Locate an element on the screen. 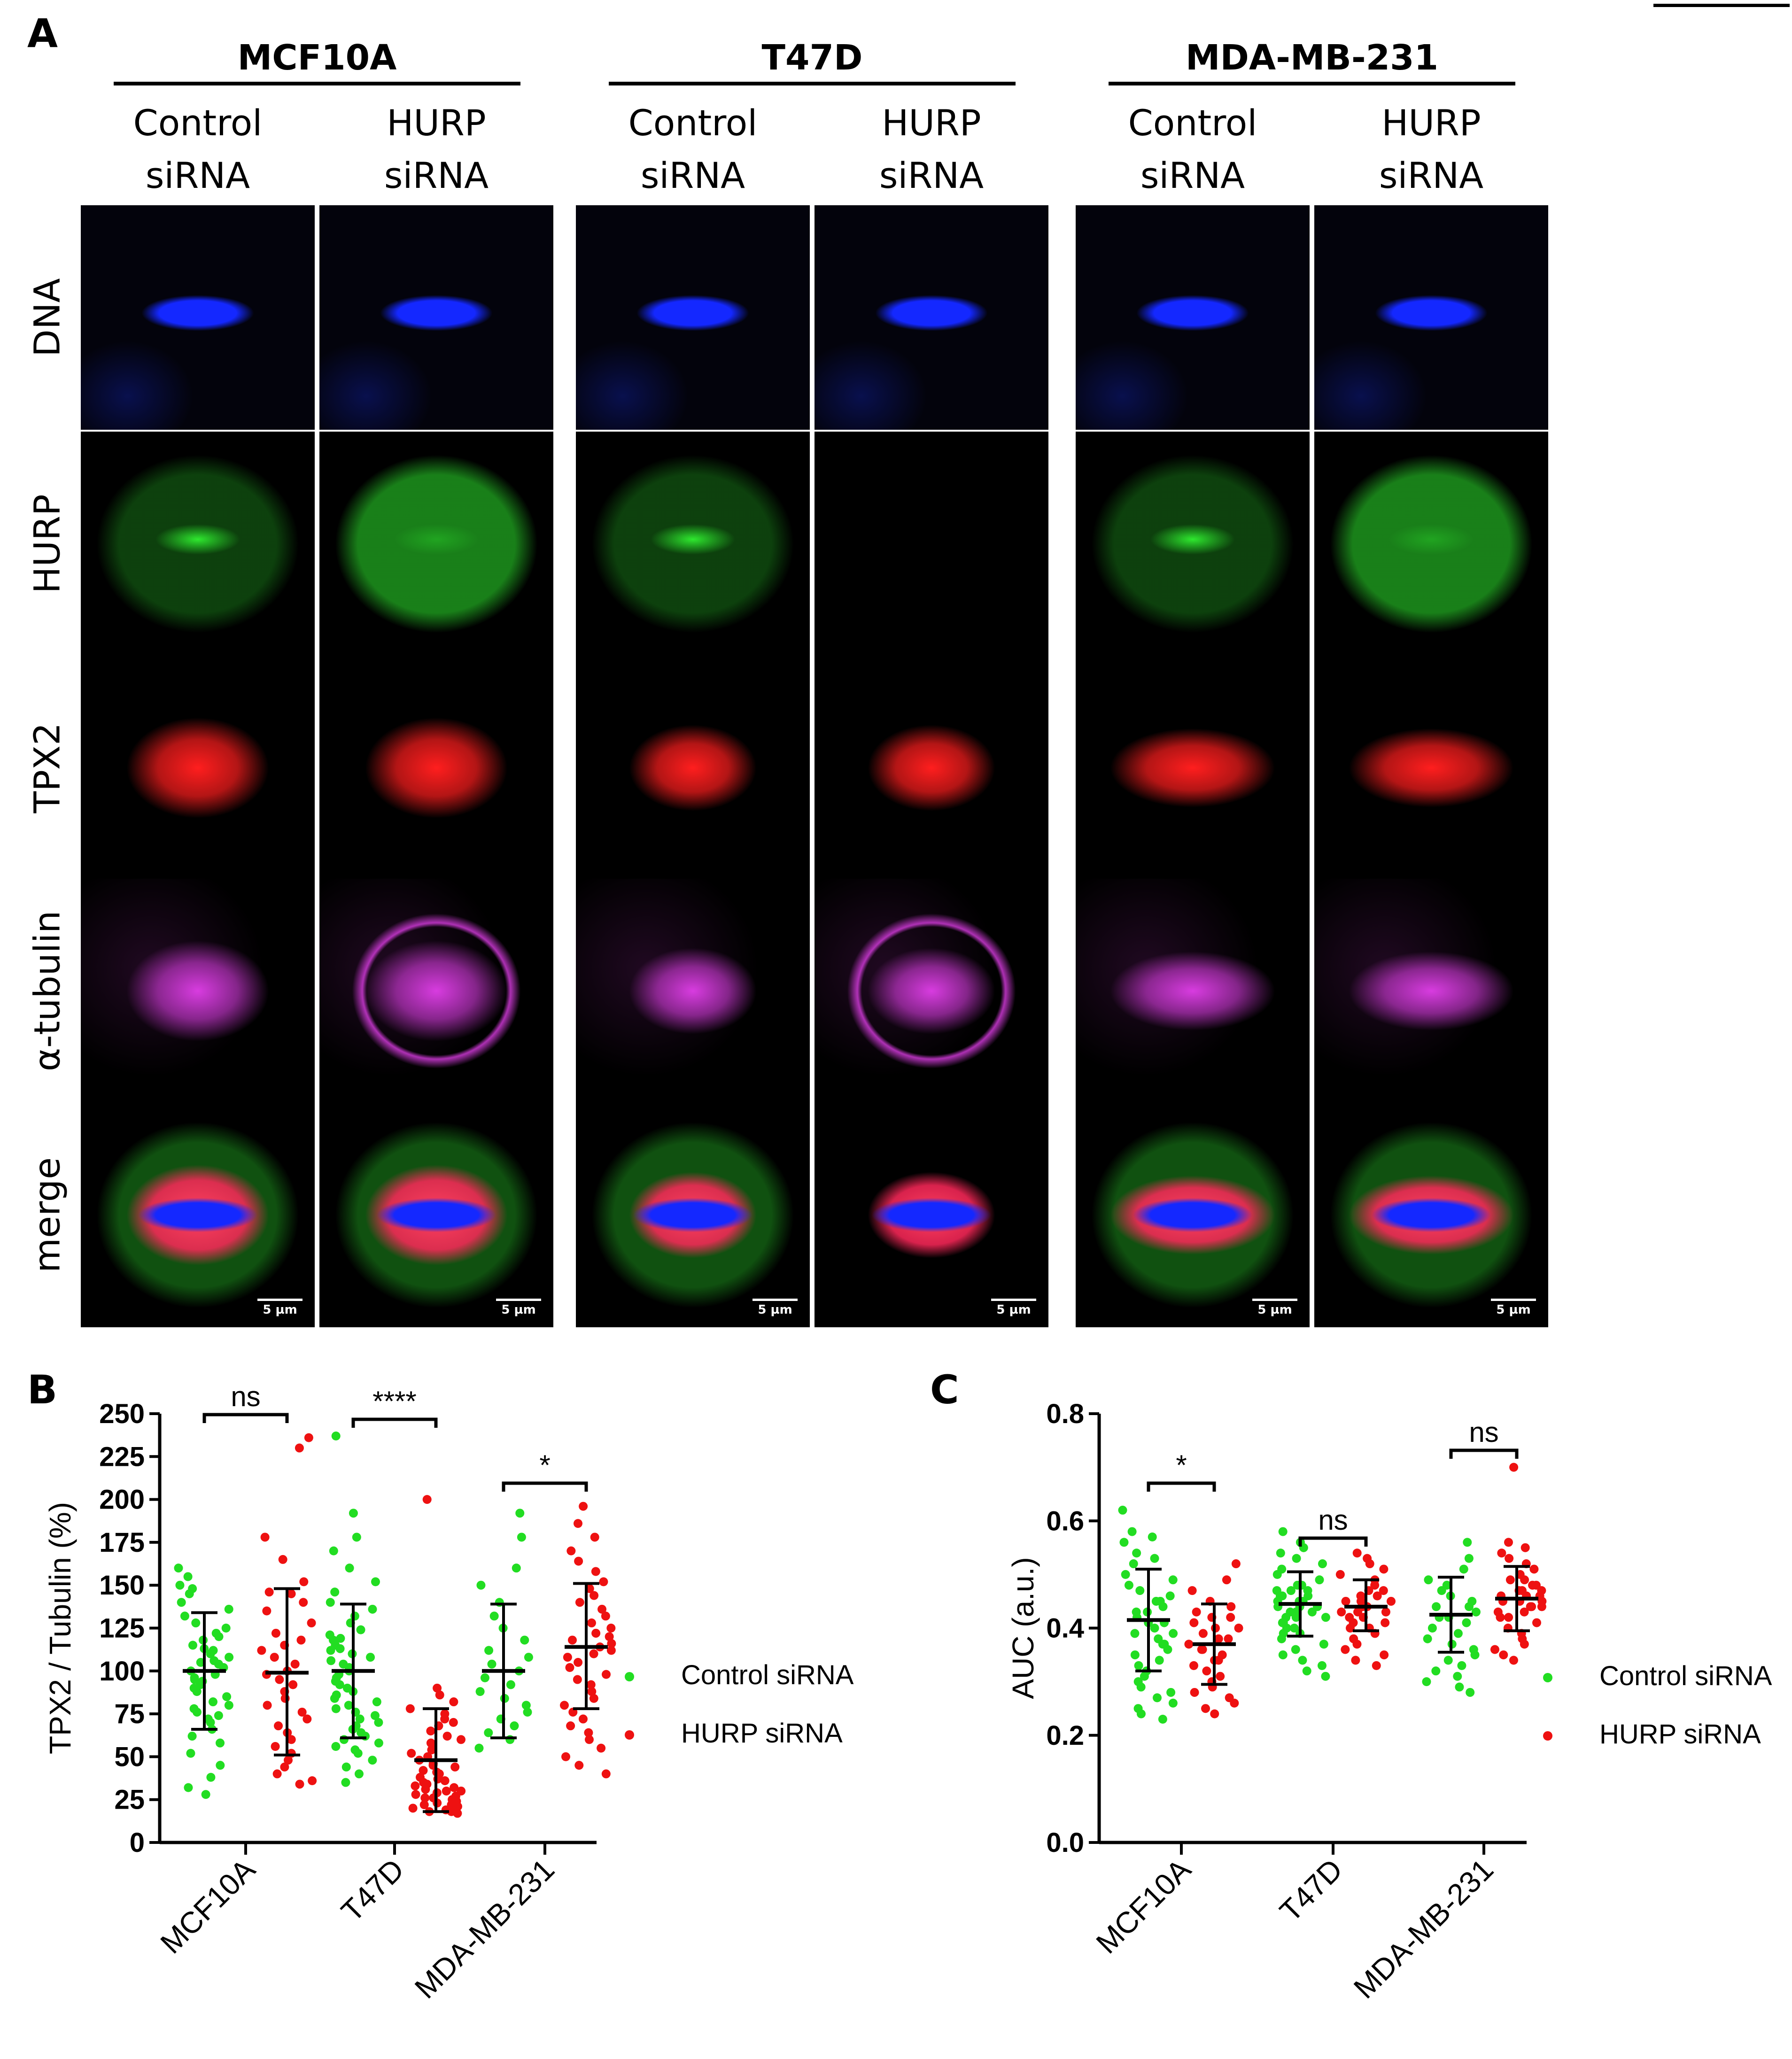  y-axis-label: TPX2 / Tubulin (%) is located at coordinates (60, 1628).